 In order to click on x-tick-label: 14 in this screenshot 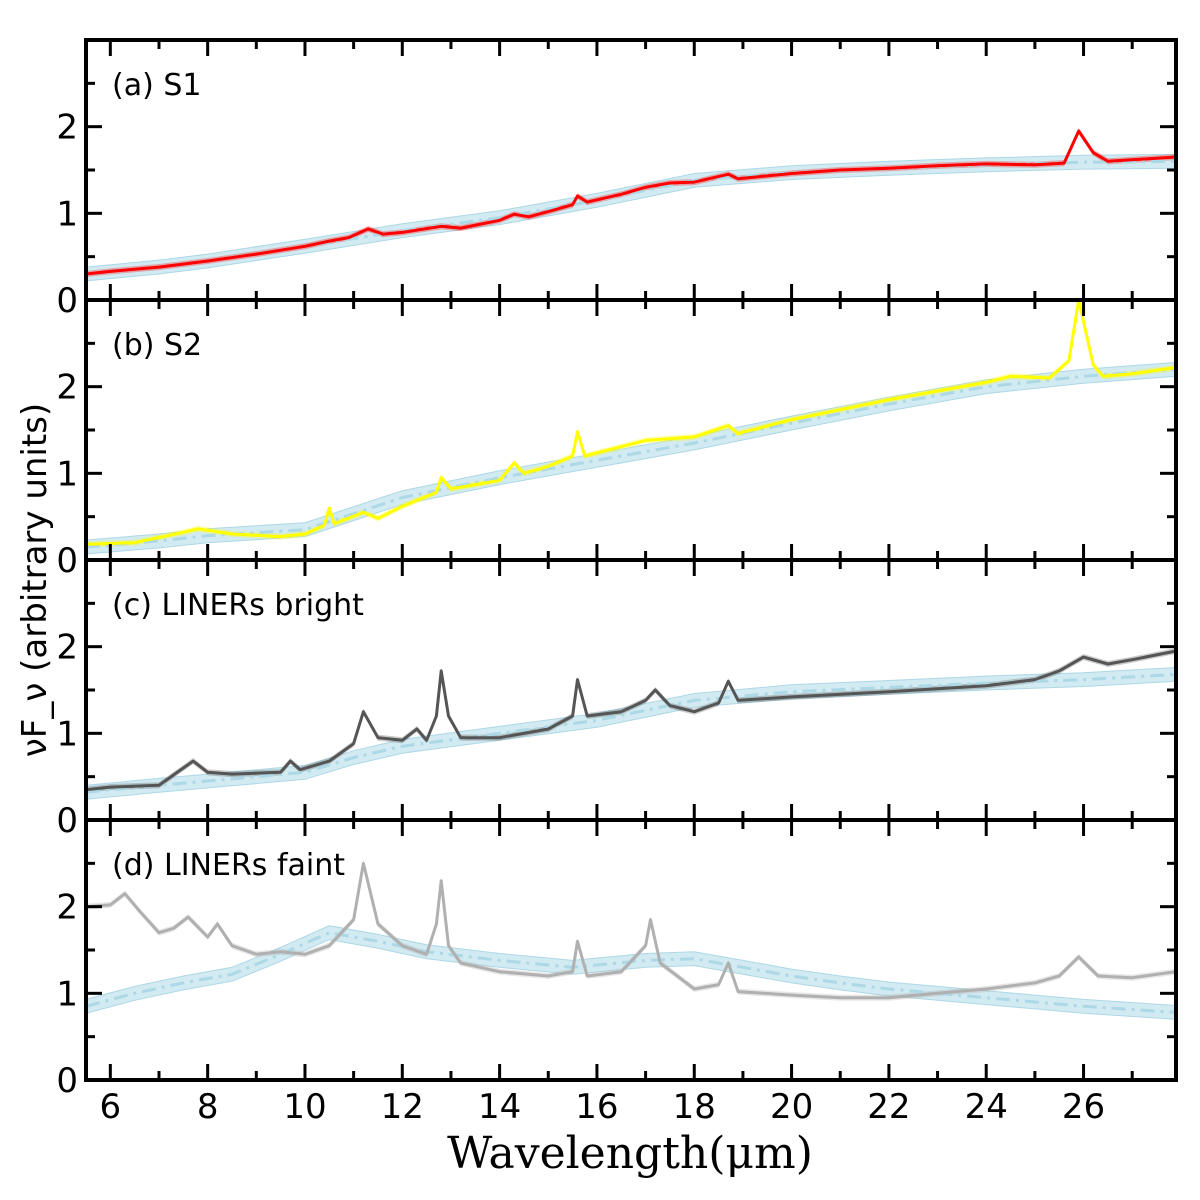, I will do `click(499, 1107)`.